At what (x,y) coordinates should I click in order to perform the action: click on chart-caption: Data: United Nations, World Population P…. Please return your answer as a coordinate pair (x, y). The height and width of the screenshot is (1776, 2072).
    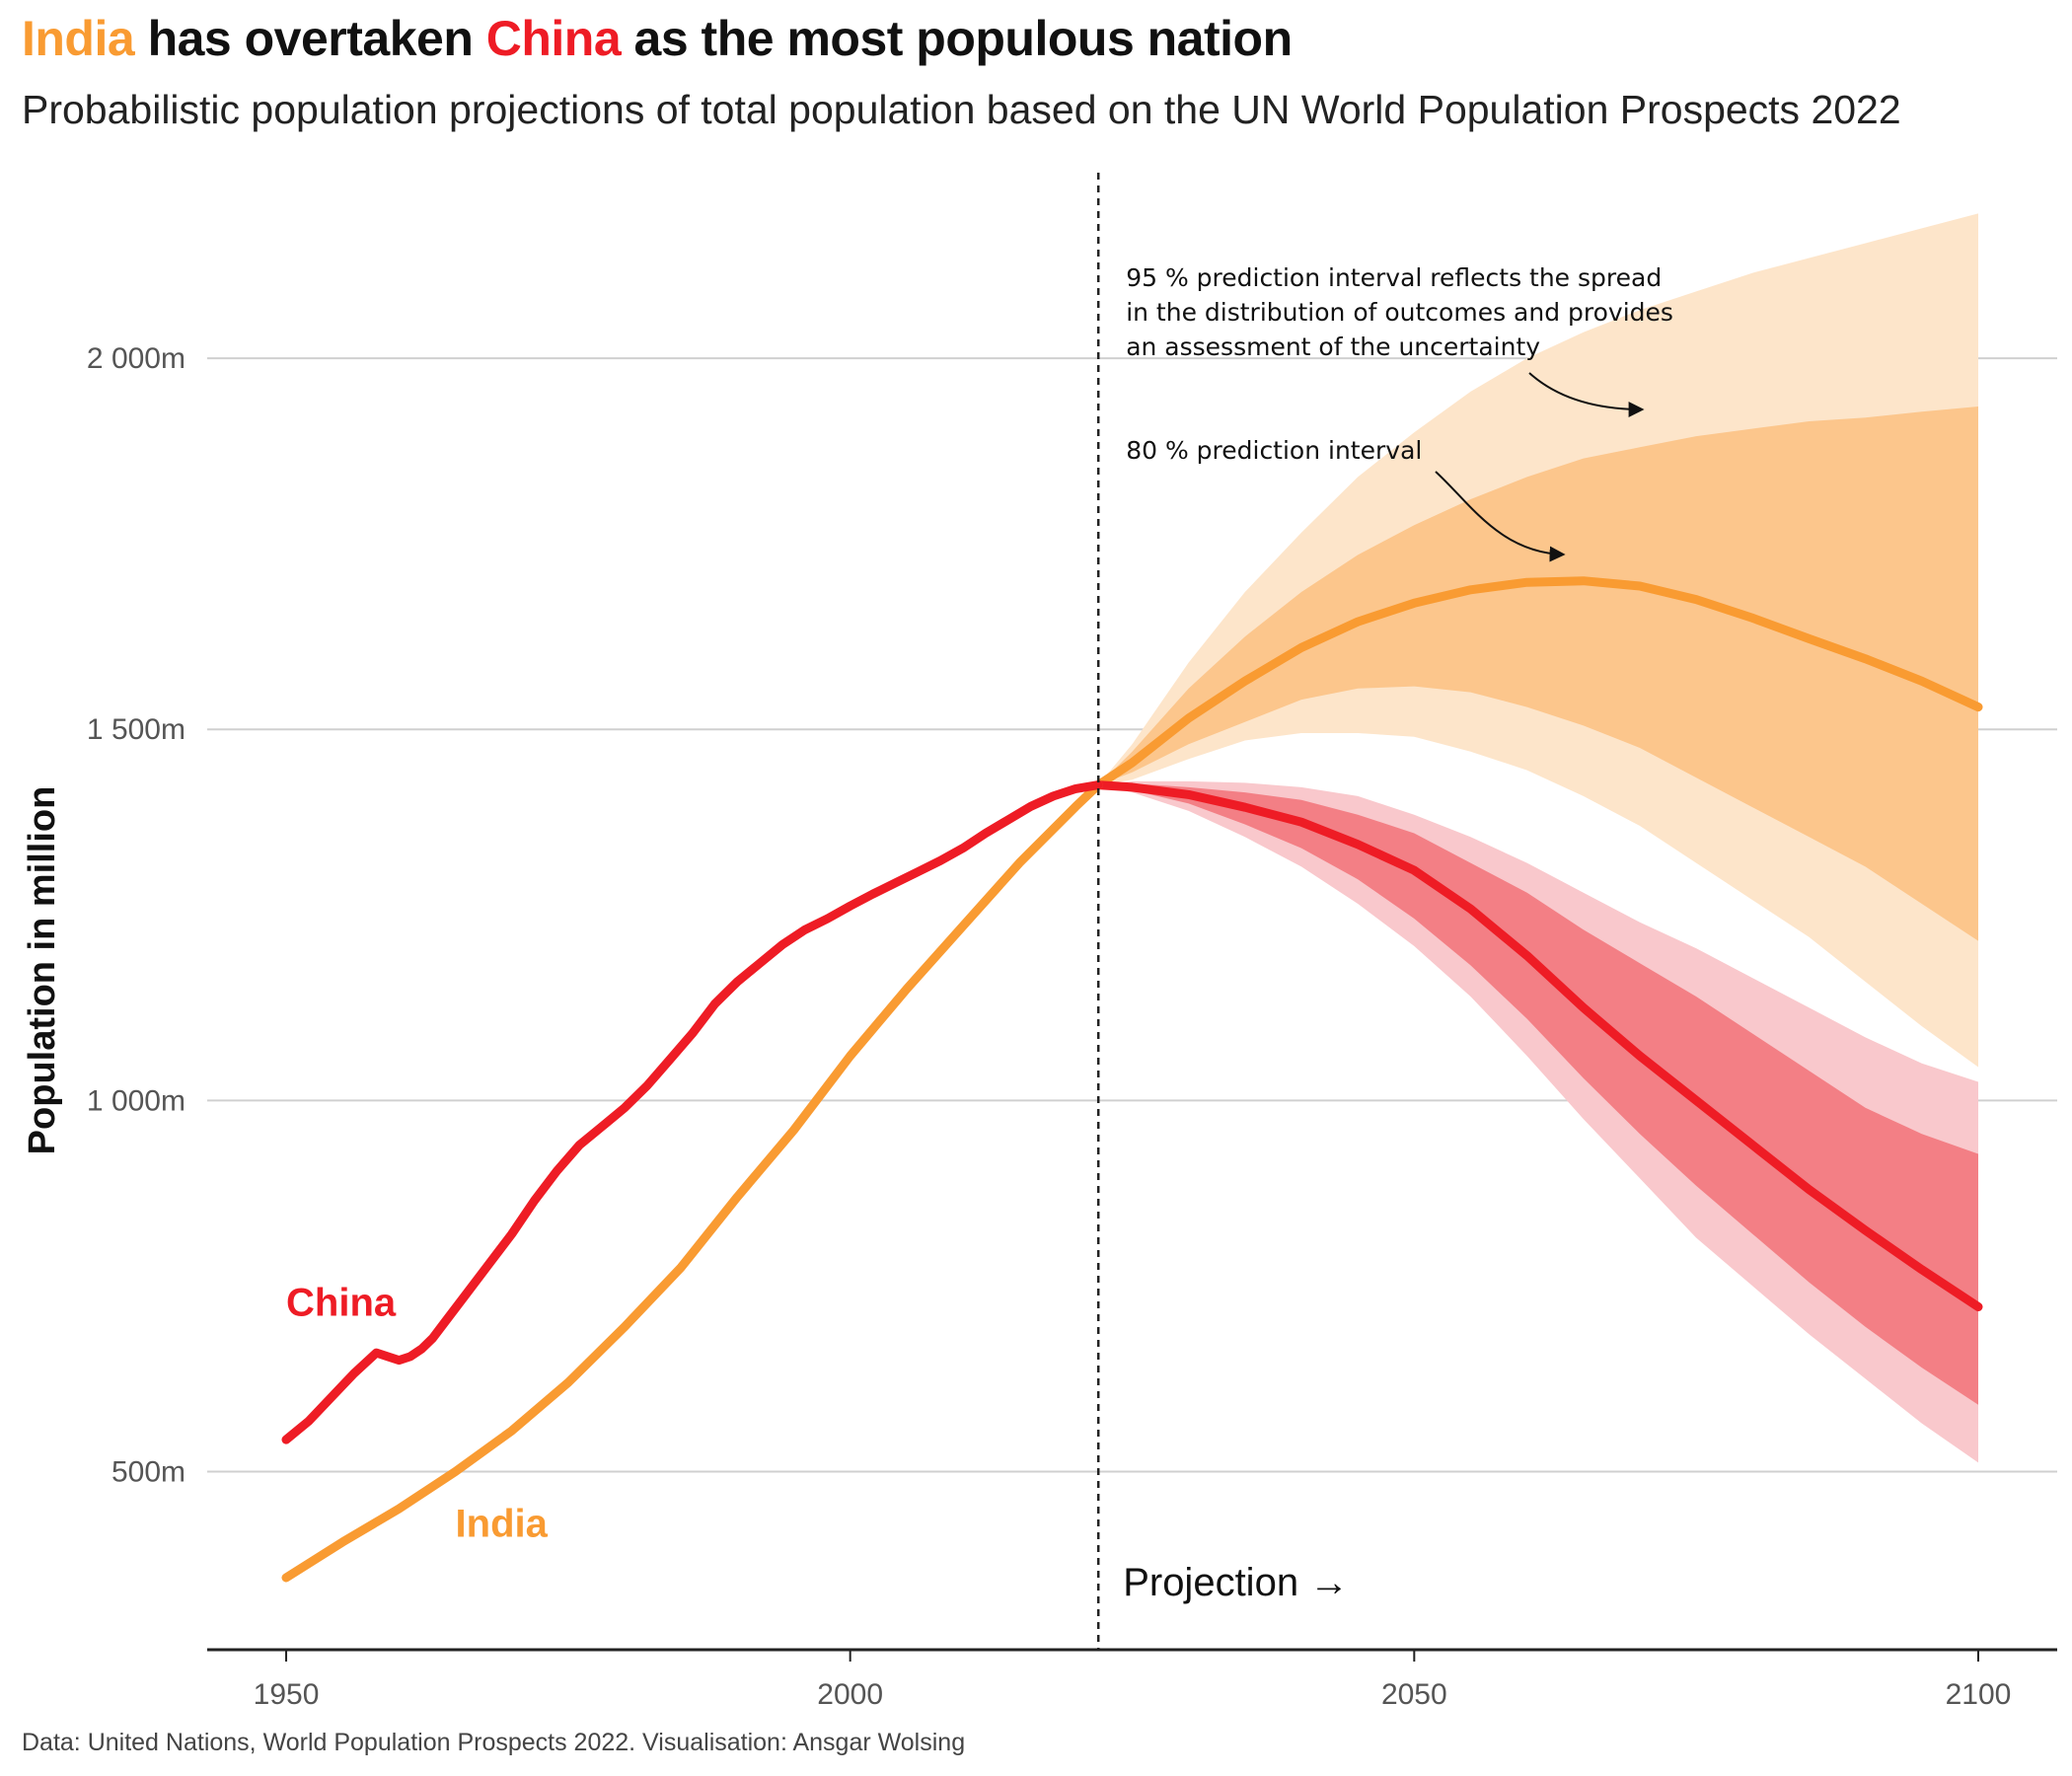
    Looking at the image, I should click on (494, 1743).